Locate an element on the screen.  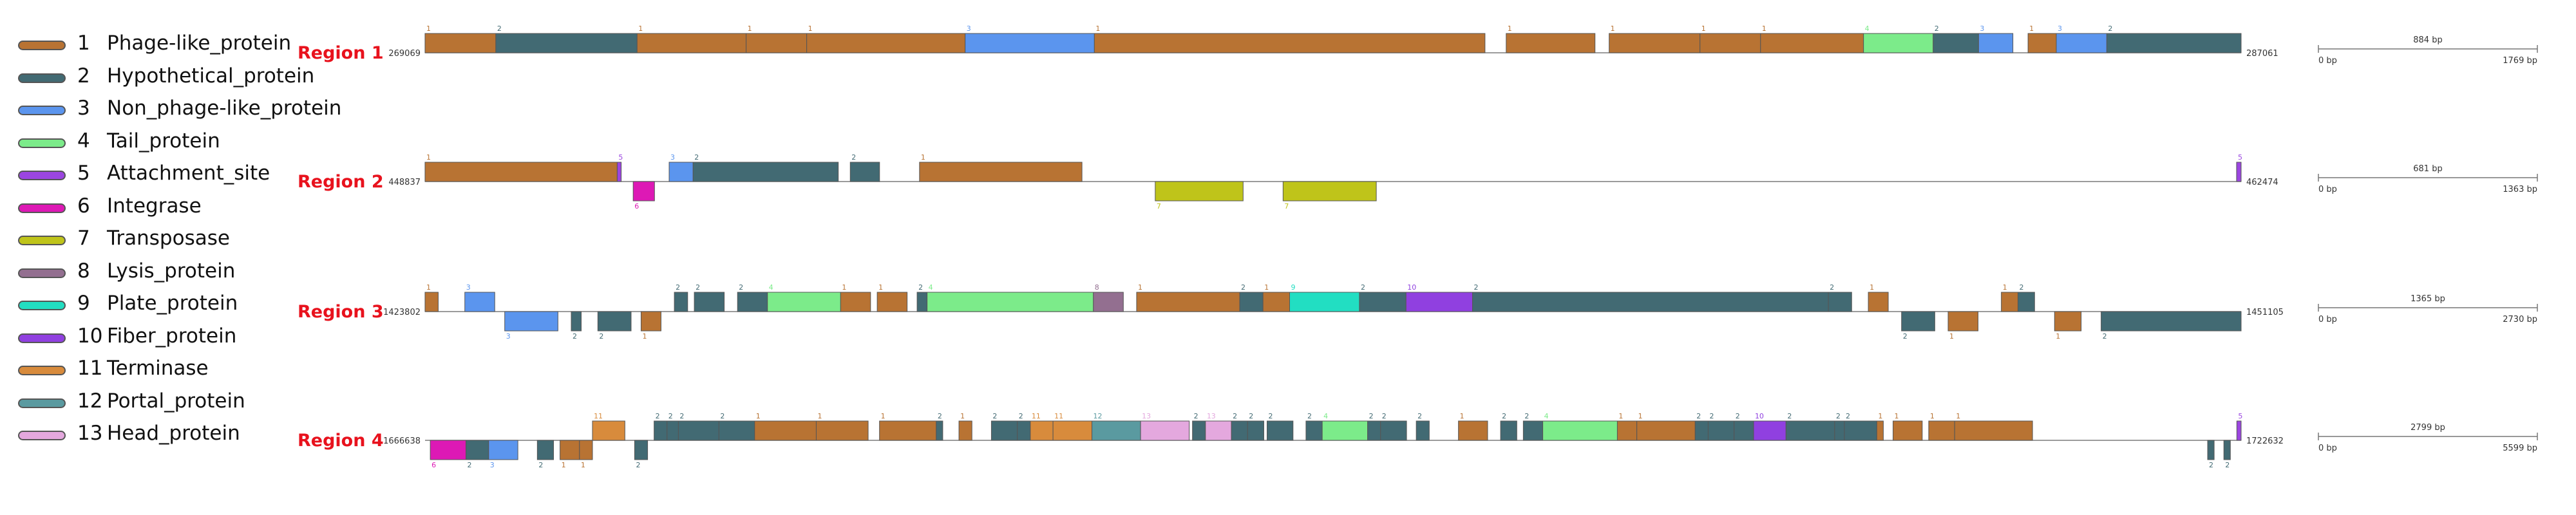
legend-item: 6 Integrase is located at coordinates (181, 208).